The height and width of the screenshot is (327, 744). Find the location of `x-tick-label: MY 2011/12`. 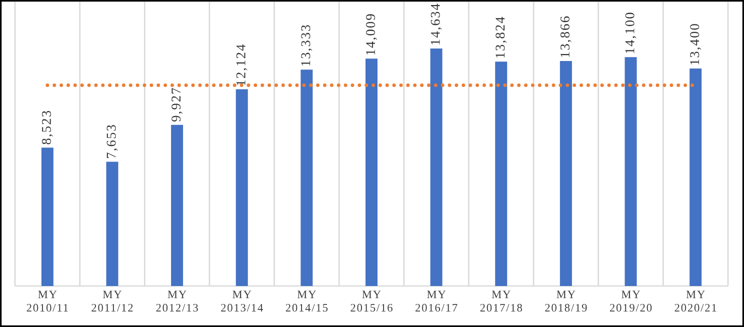

x-tick-label: MY 2011/12 is located at coordinates (112, 301).